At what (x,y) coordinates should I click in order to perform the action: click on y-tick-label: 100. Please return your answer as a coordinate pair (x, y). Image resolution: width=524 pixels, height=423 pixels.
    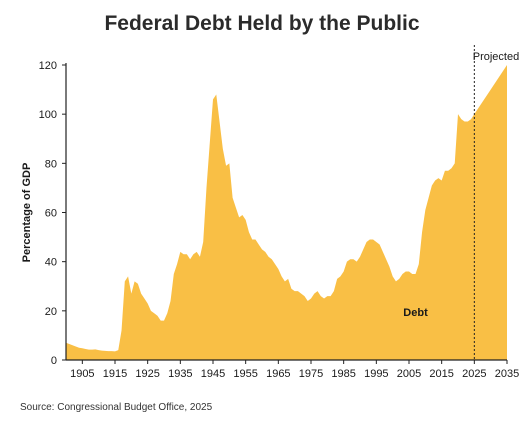
    Looking at the image, I should click on (48, 115).